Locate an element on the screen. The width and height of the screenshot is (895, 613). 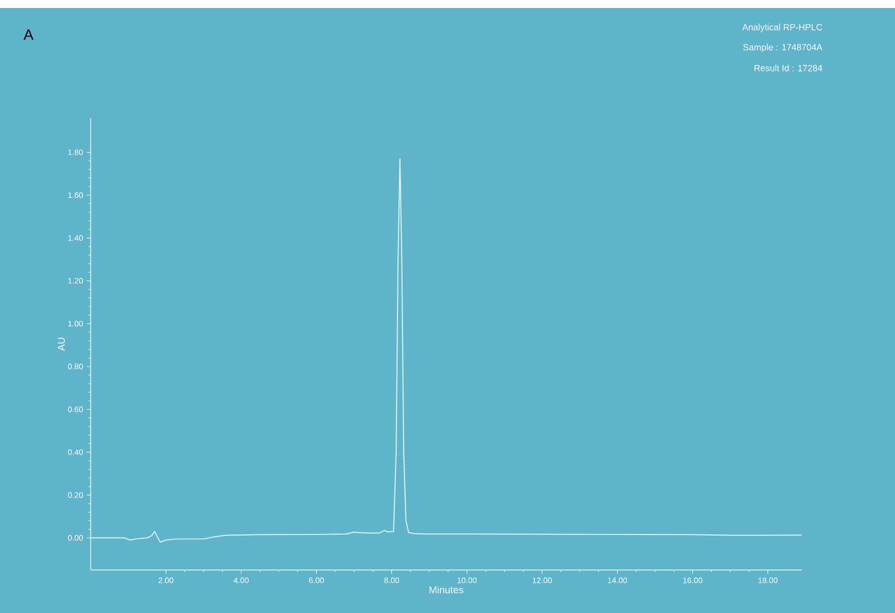
x-axis-title: Minutes is located at coordinates (447, 590).